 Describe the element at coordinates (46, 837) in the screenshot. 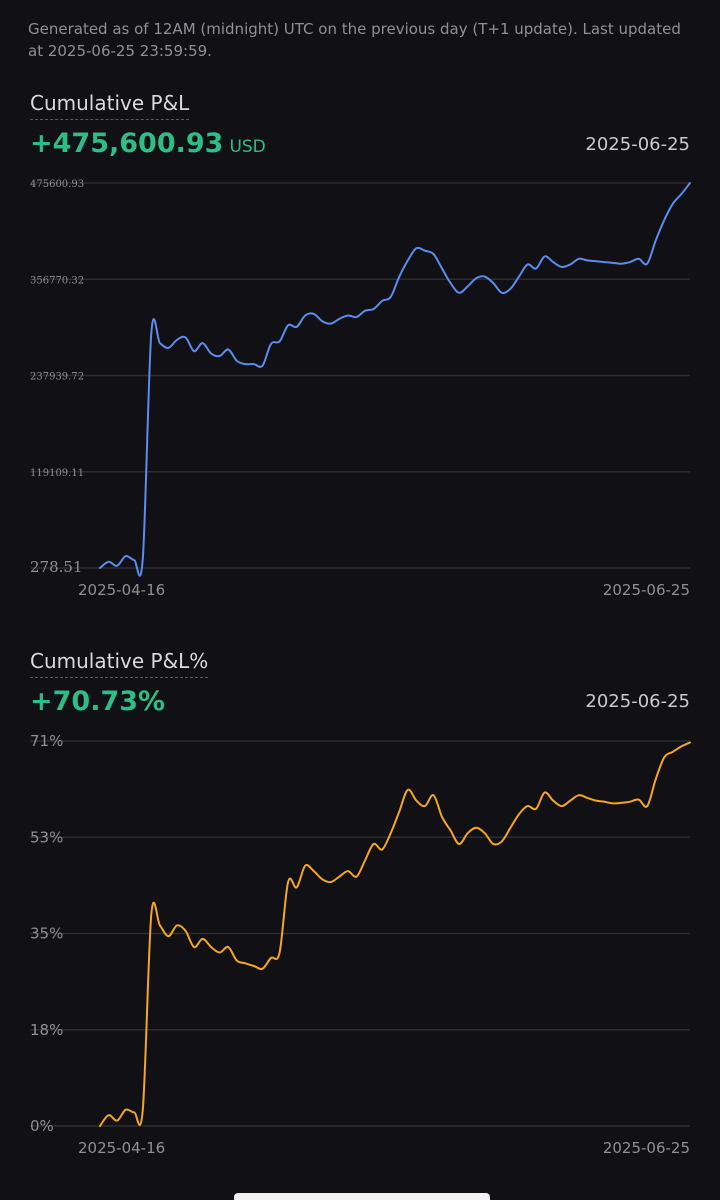

I see `y-tick-label: 53%` at that location.